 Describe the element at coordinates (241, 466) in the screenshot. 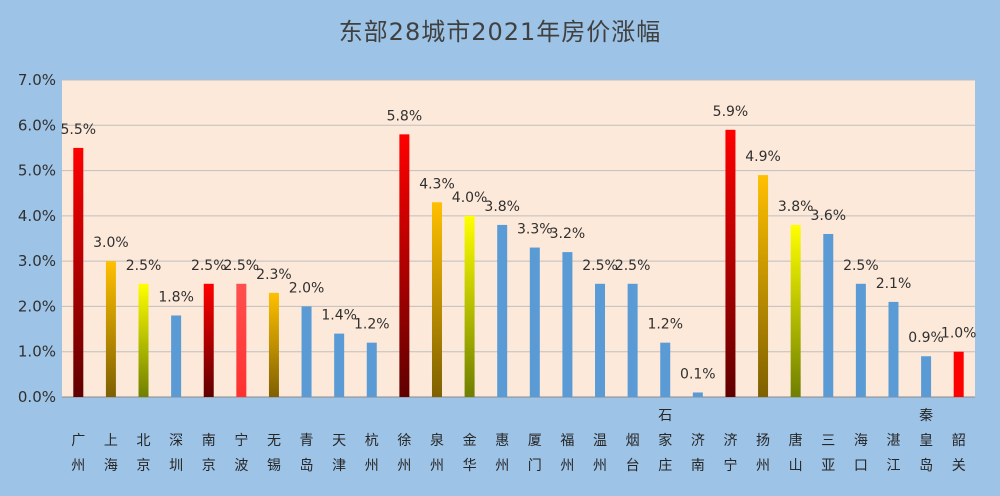

I see `category-label: 波` at that location.